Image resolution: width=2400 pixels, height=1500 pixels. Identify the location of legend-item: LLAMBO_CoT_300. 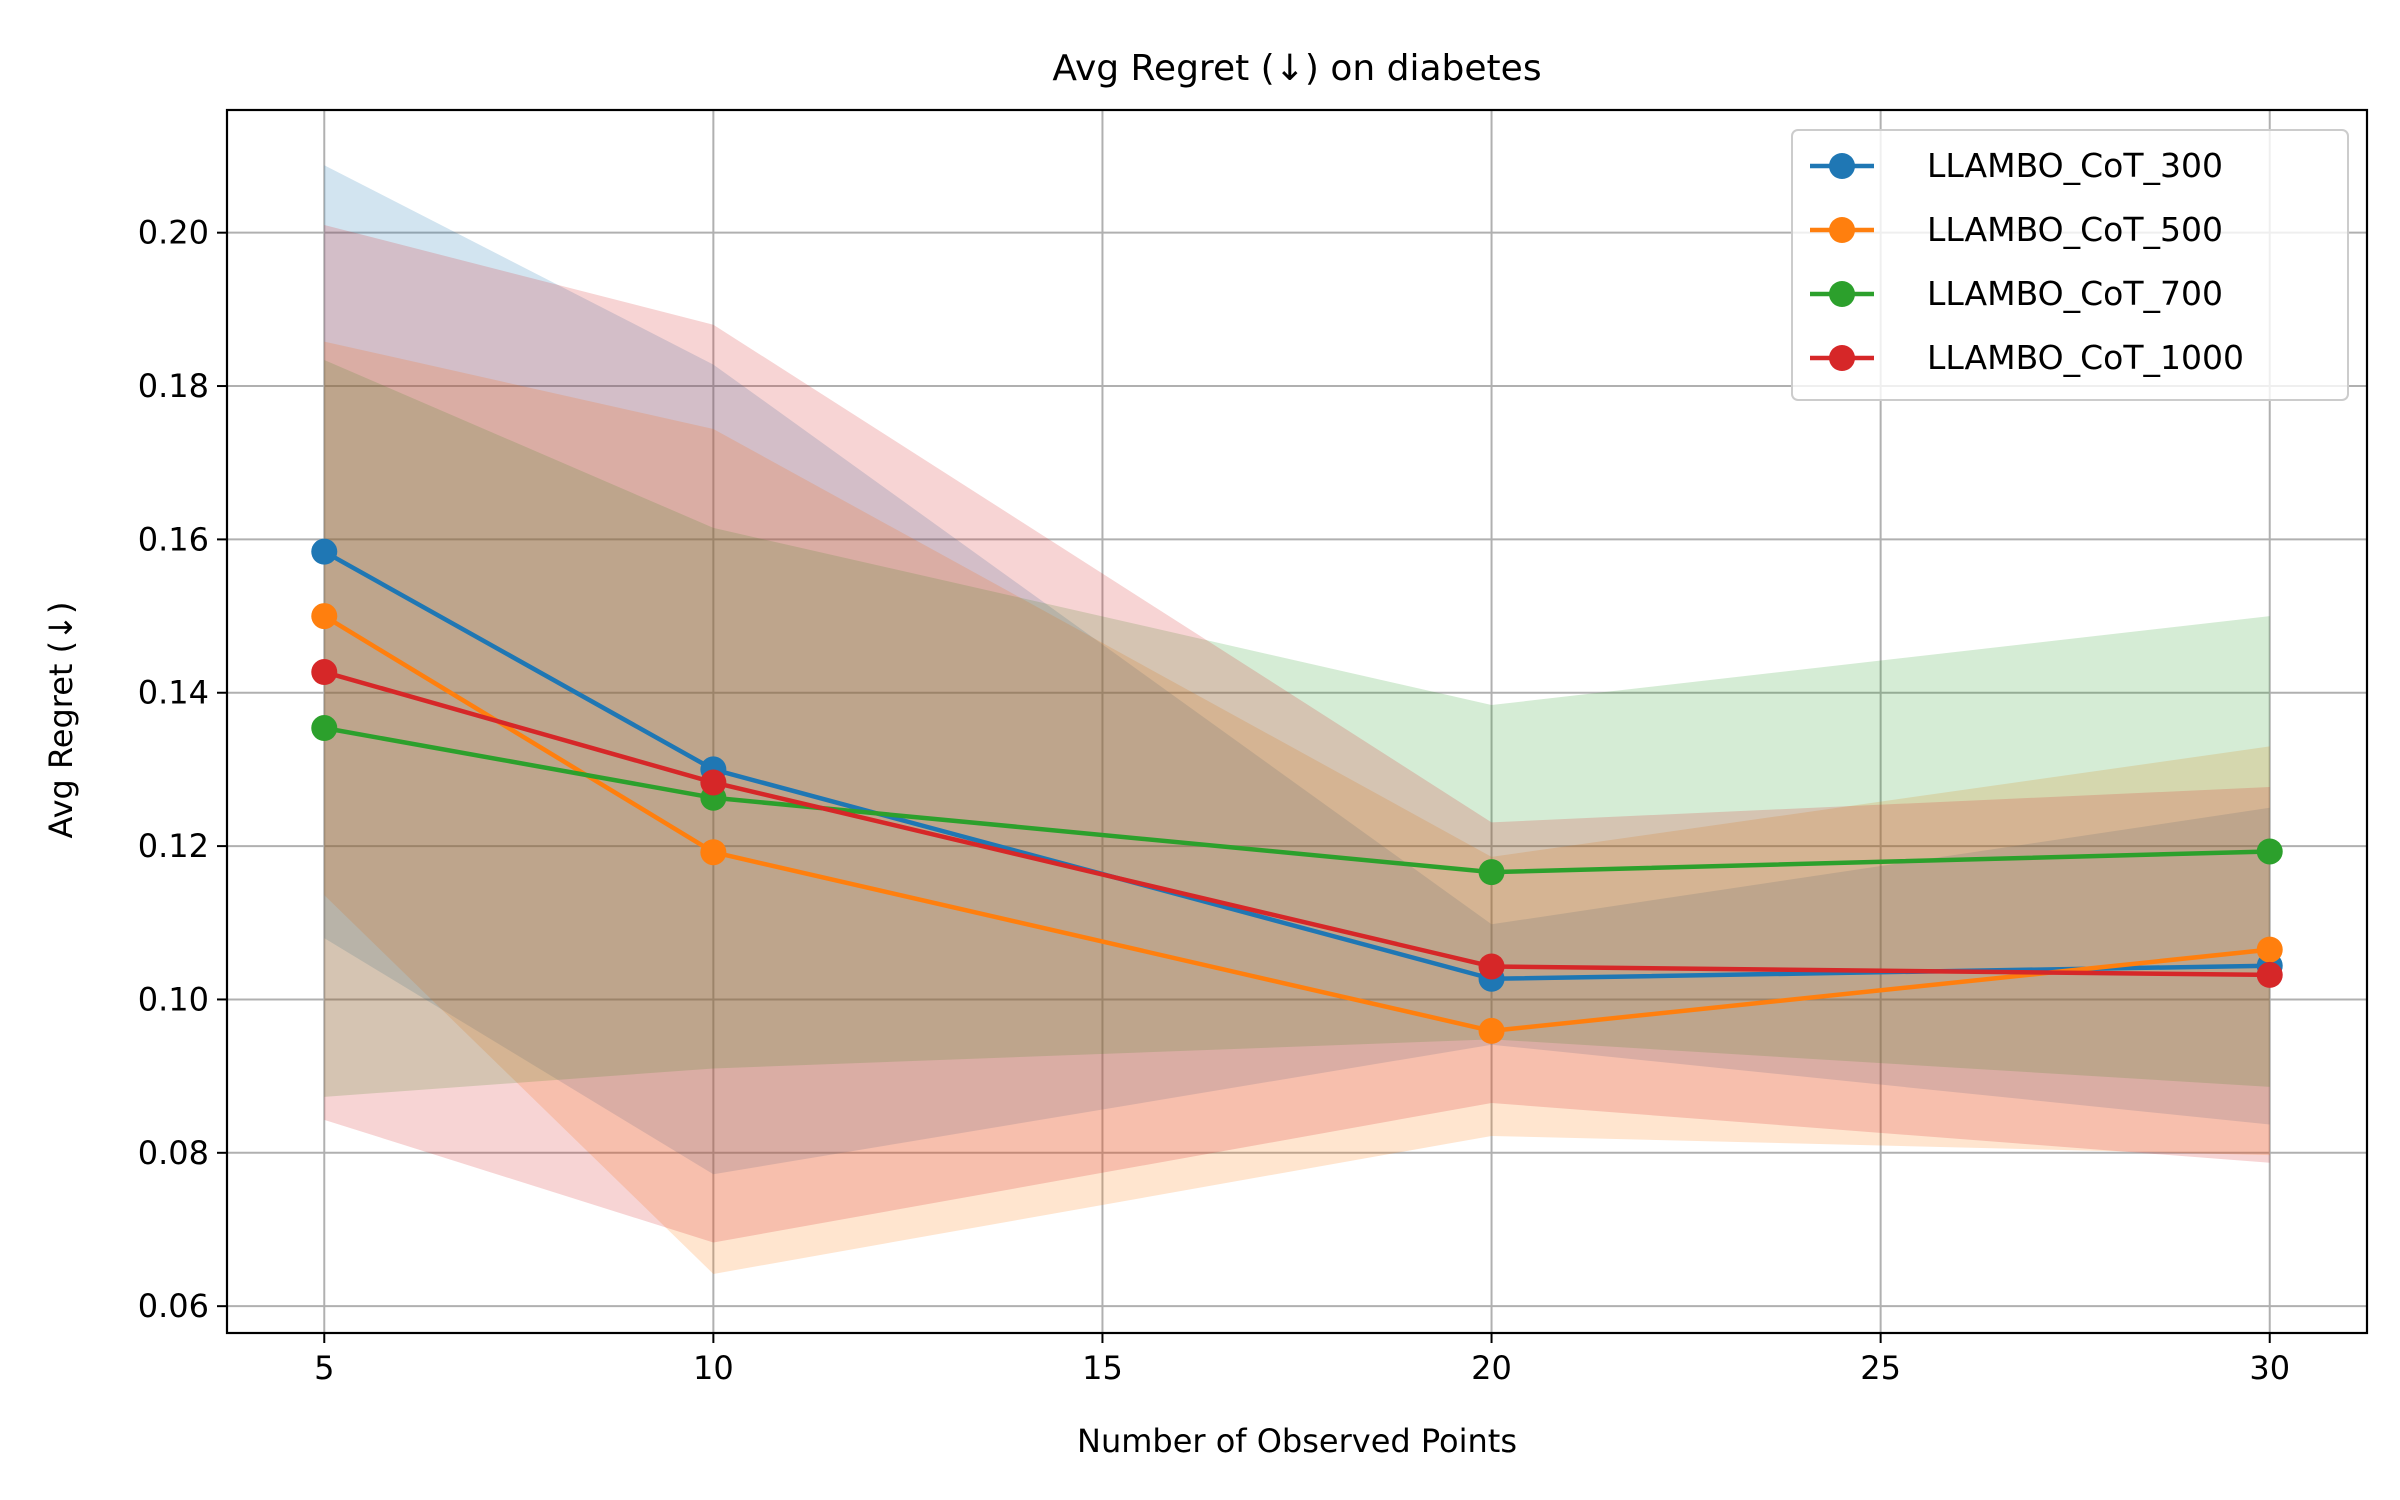
(2016, 165).